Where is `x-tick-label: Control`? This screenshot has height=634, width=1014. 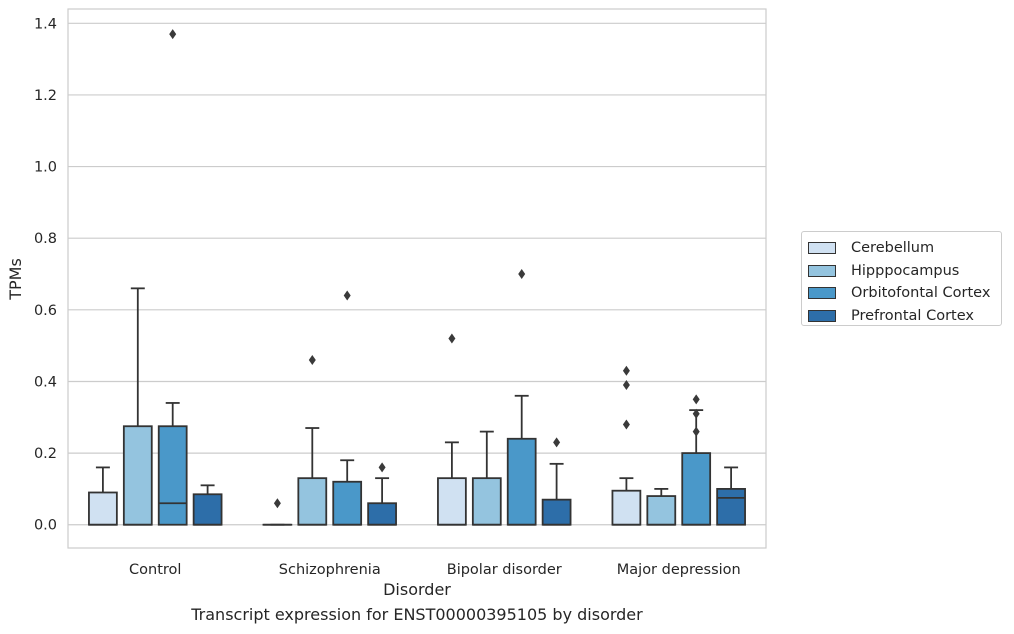
x-tick-label: Control is located at coordinates (155, 570).